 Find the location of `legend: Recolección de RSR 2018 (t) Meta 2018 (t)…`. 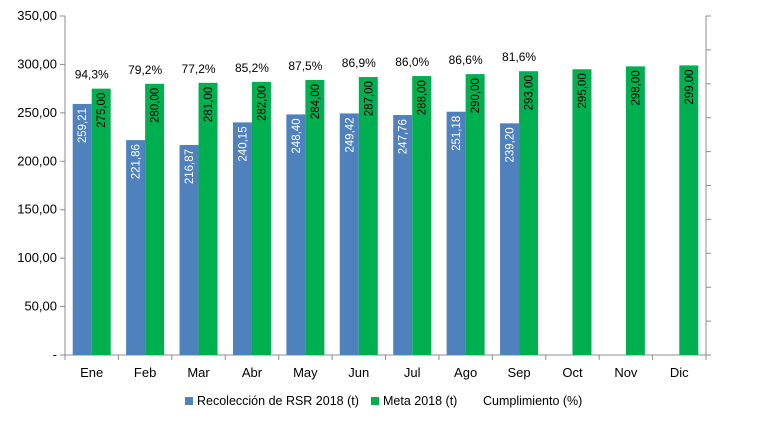

legend: Recolección de RSR 2018 (t) Meta 2018 (t)… is located at coordinates (383, 401).